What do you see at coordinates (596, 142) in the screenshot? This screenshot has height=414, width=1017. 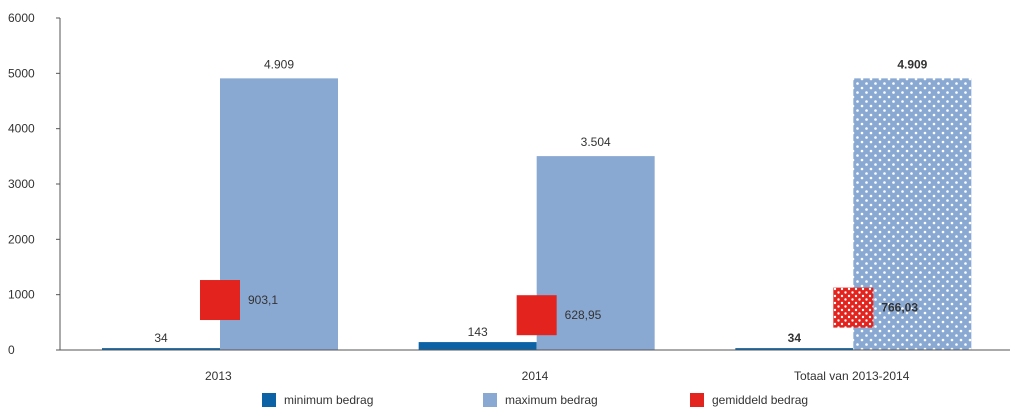 I see `data-label-maximum: 3.504` at bounding box center [596, 142].